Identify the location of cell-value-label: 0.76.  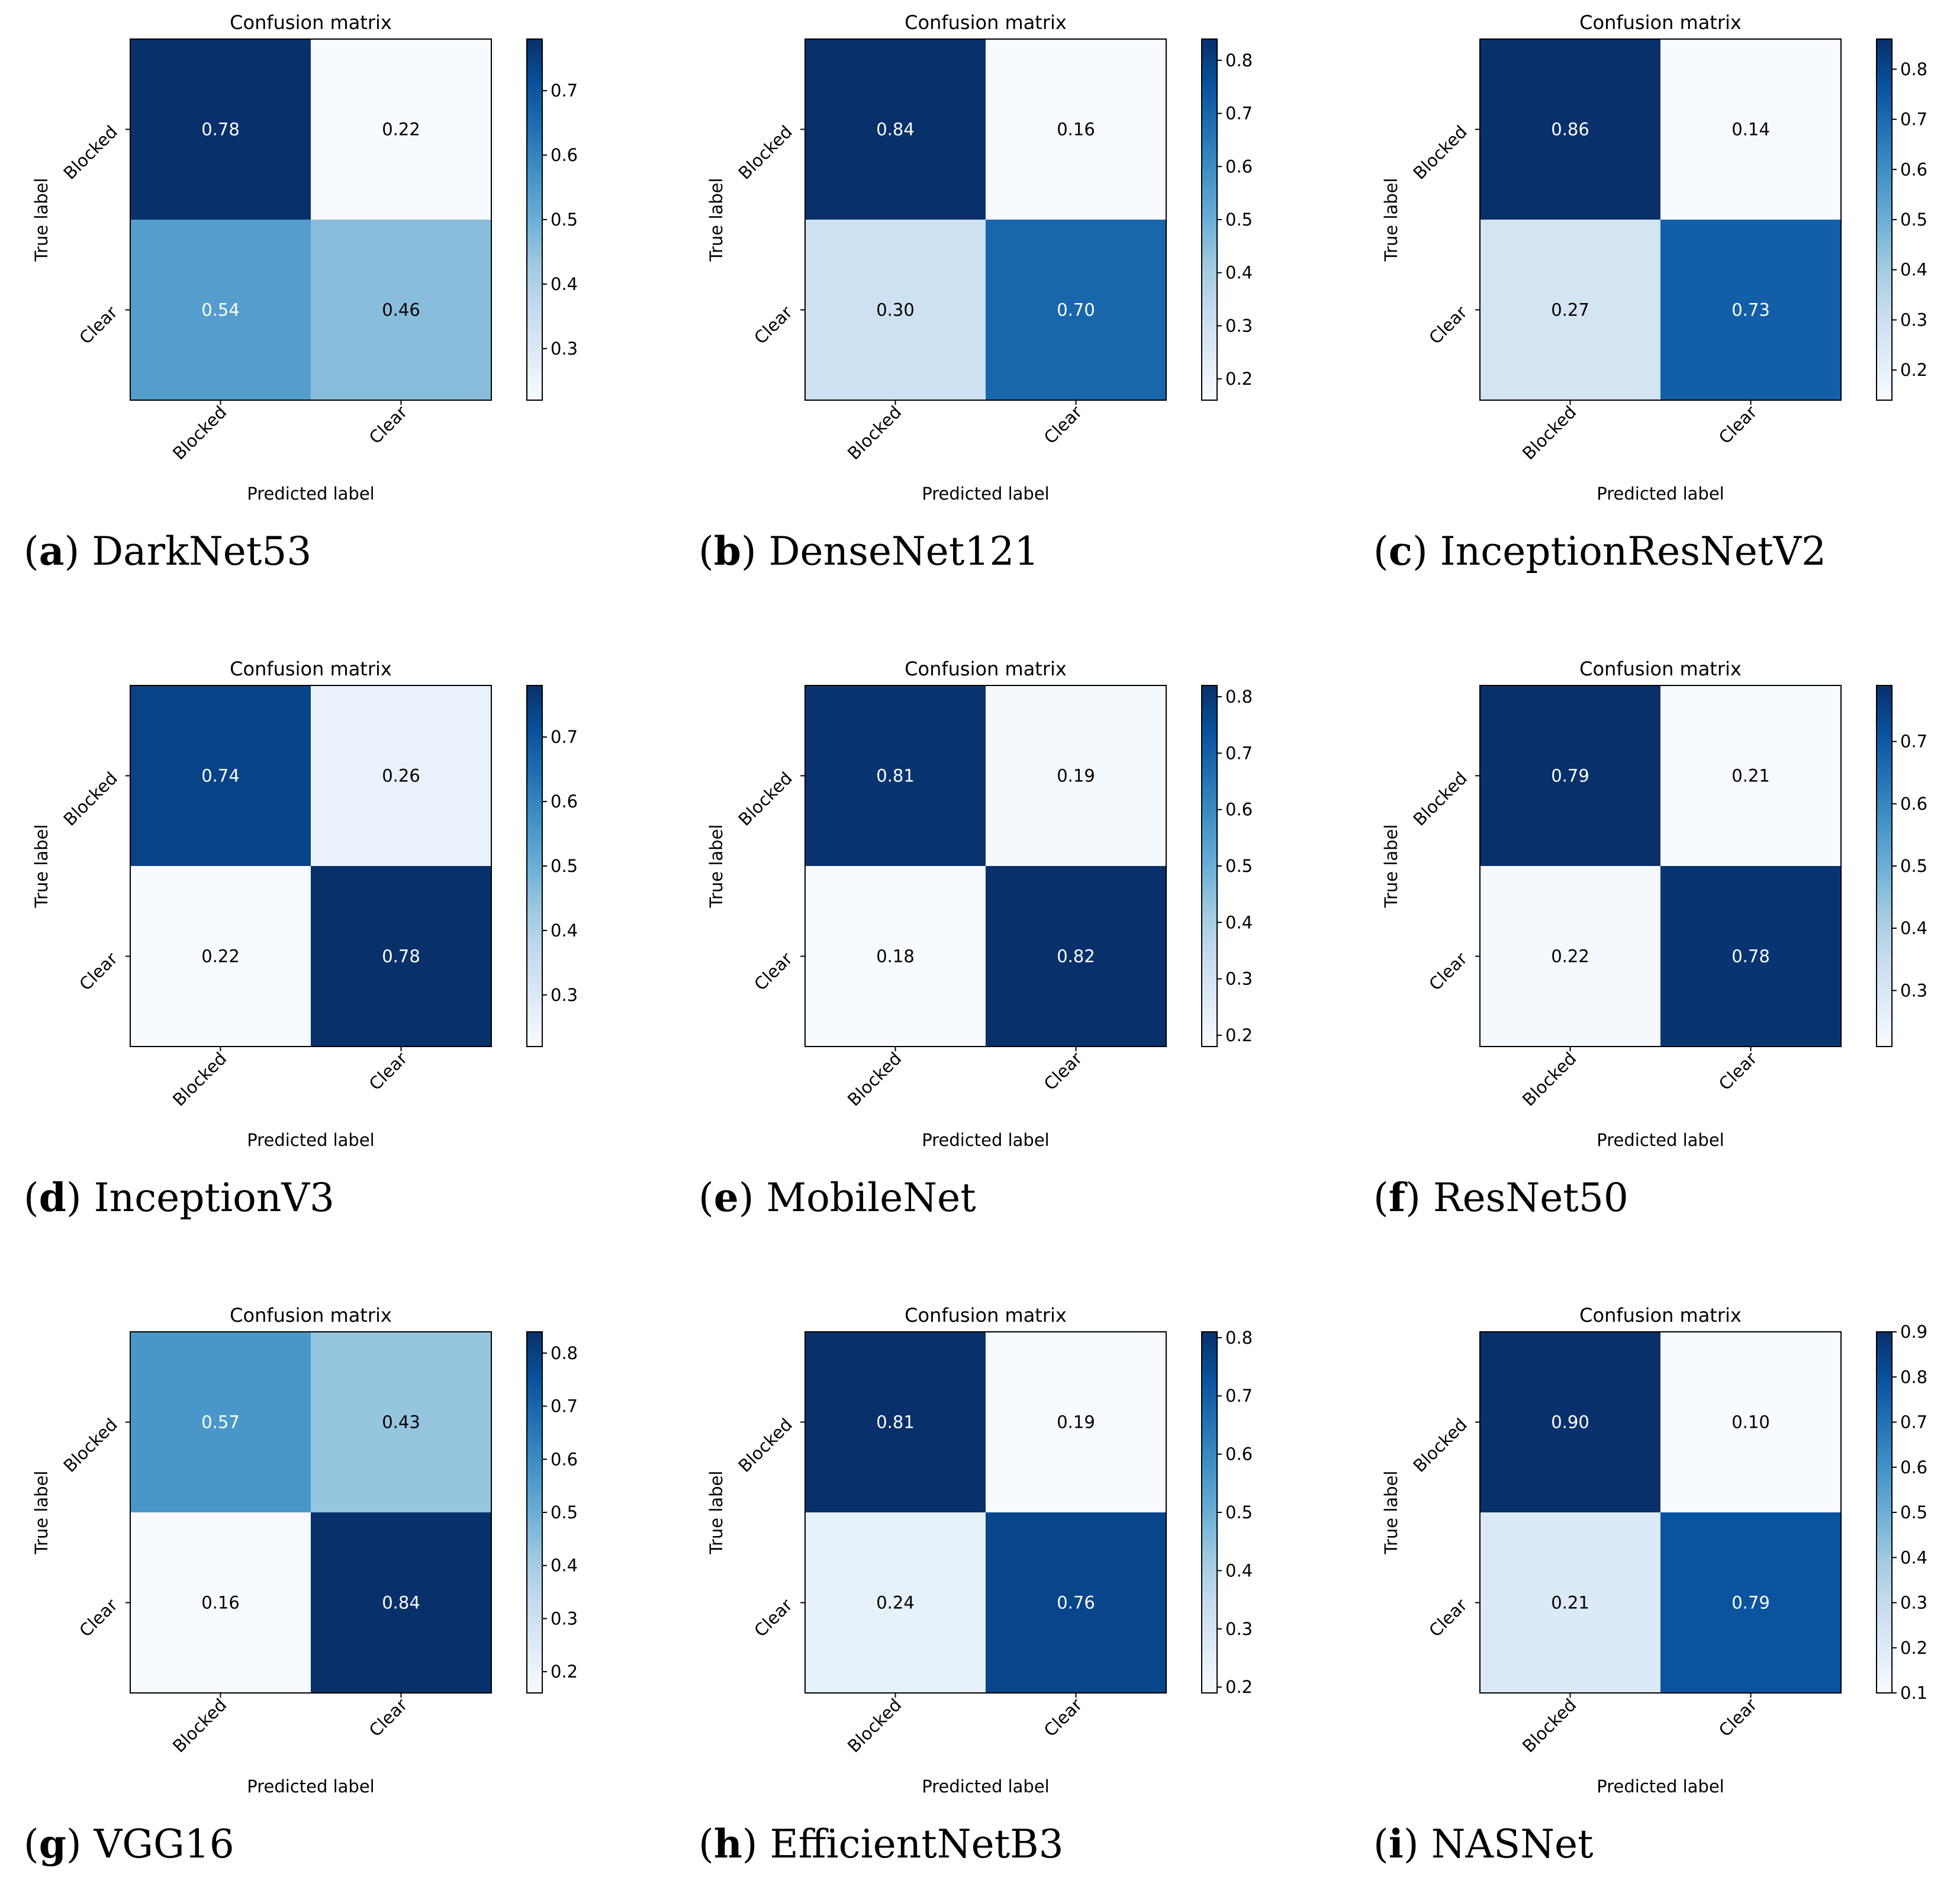
(1076, 1603).